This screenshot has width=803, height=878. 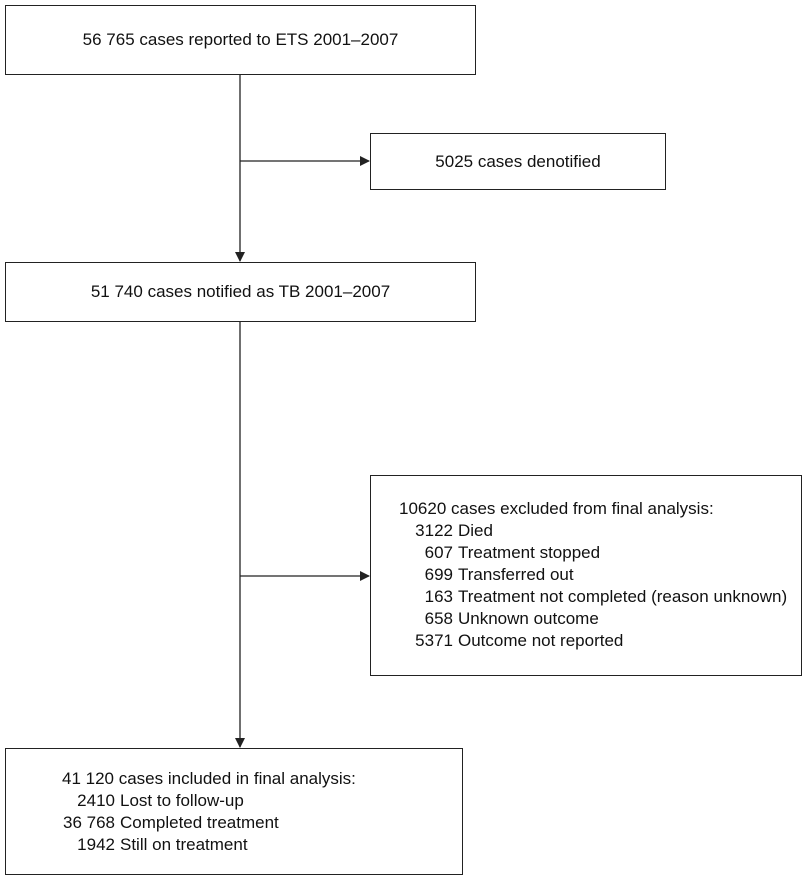 I want to click on list-item: 658 Unknown outcome, so click(x=595, y=619).